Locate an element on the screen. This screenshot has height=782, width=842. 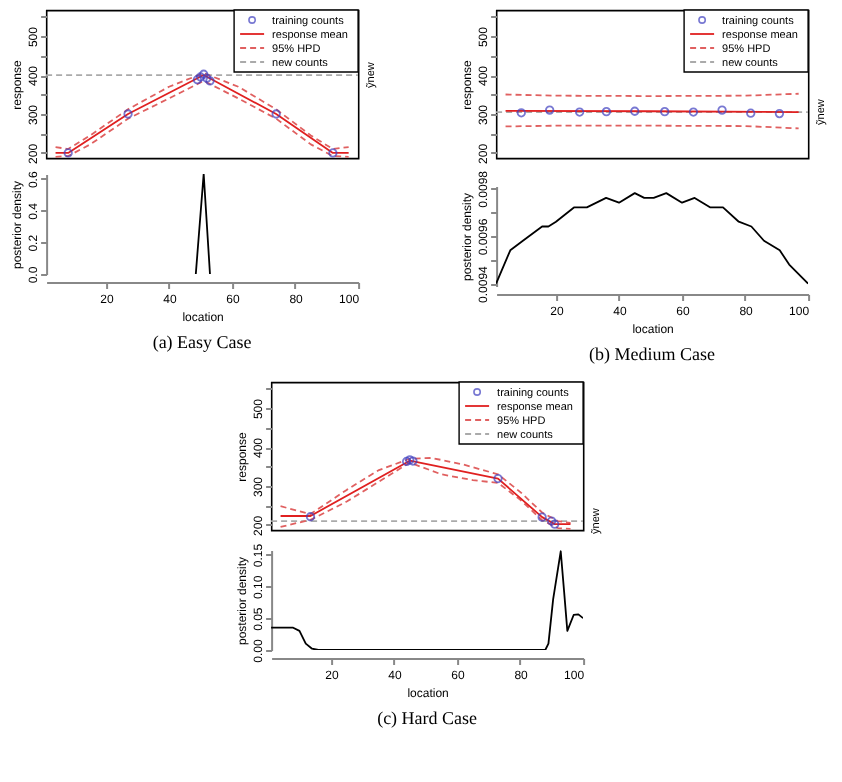
text: (c) Hard Case is located at coordinates (427, 718).